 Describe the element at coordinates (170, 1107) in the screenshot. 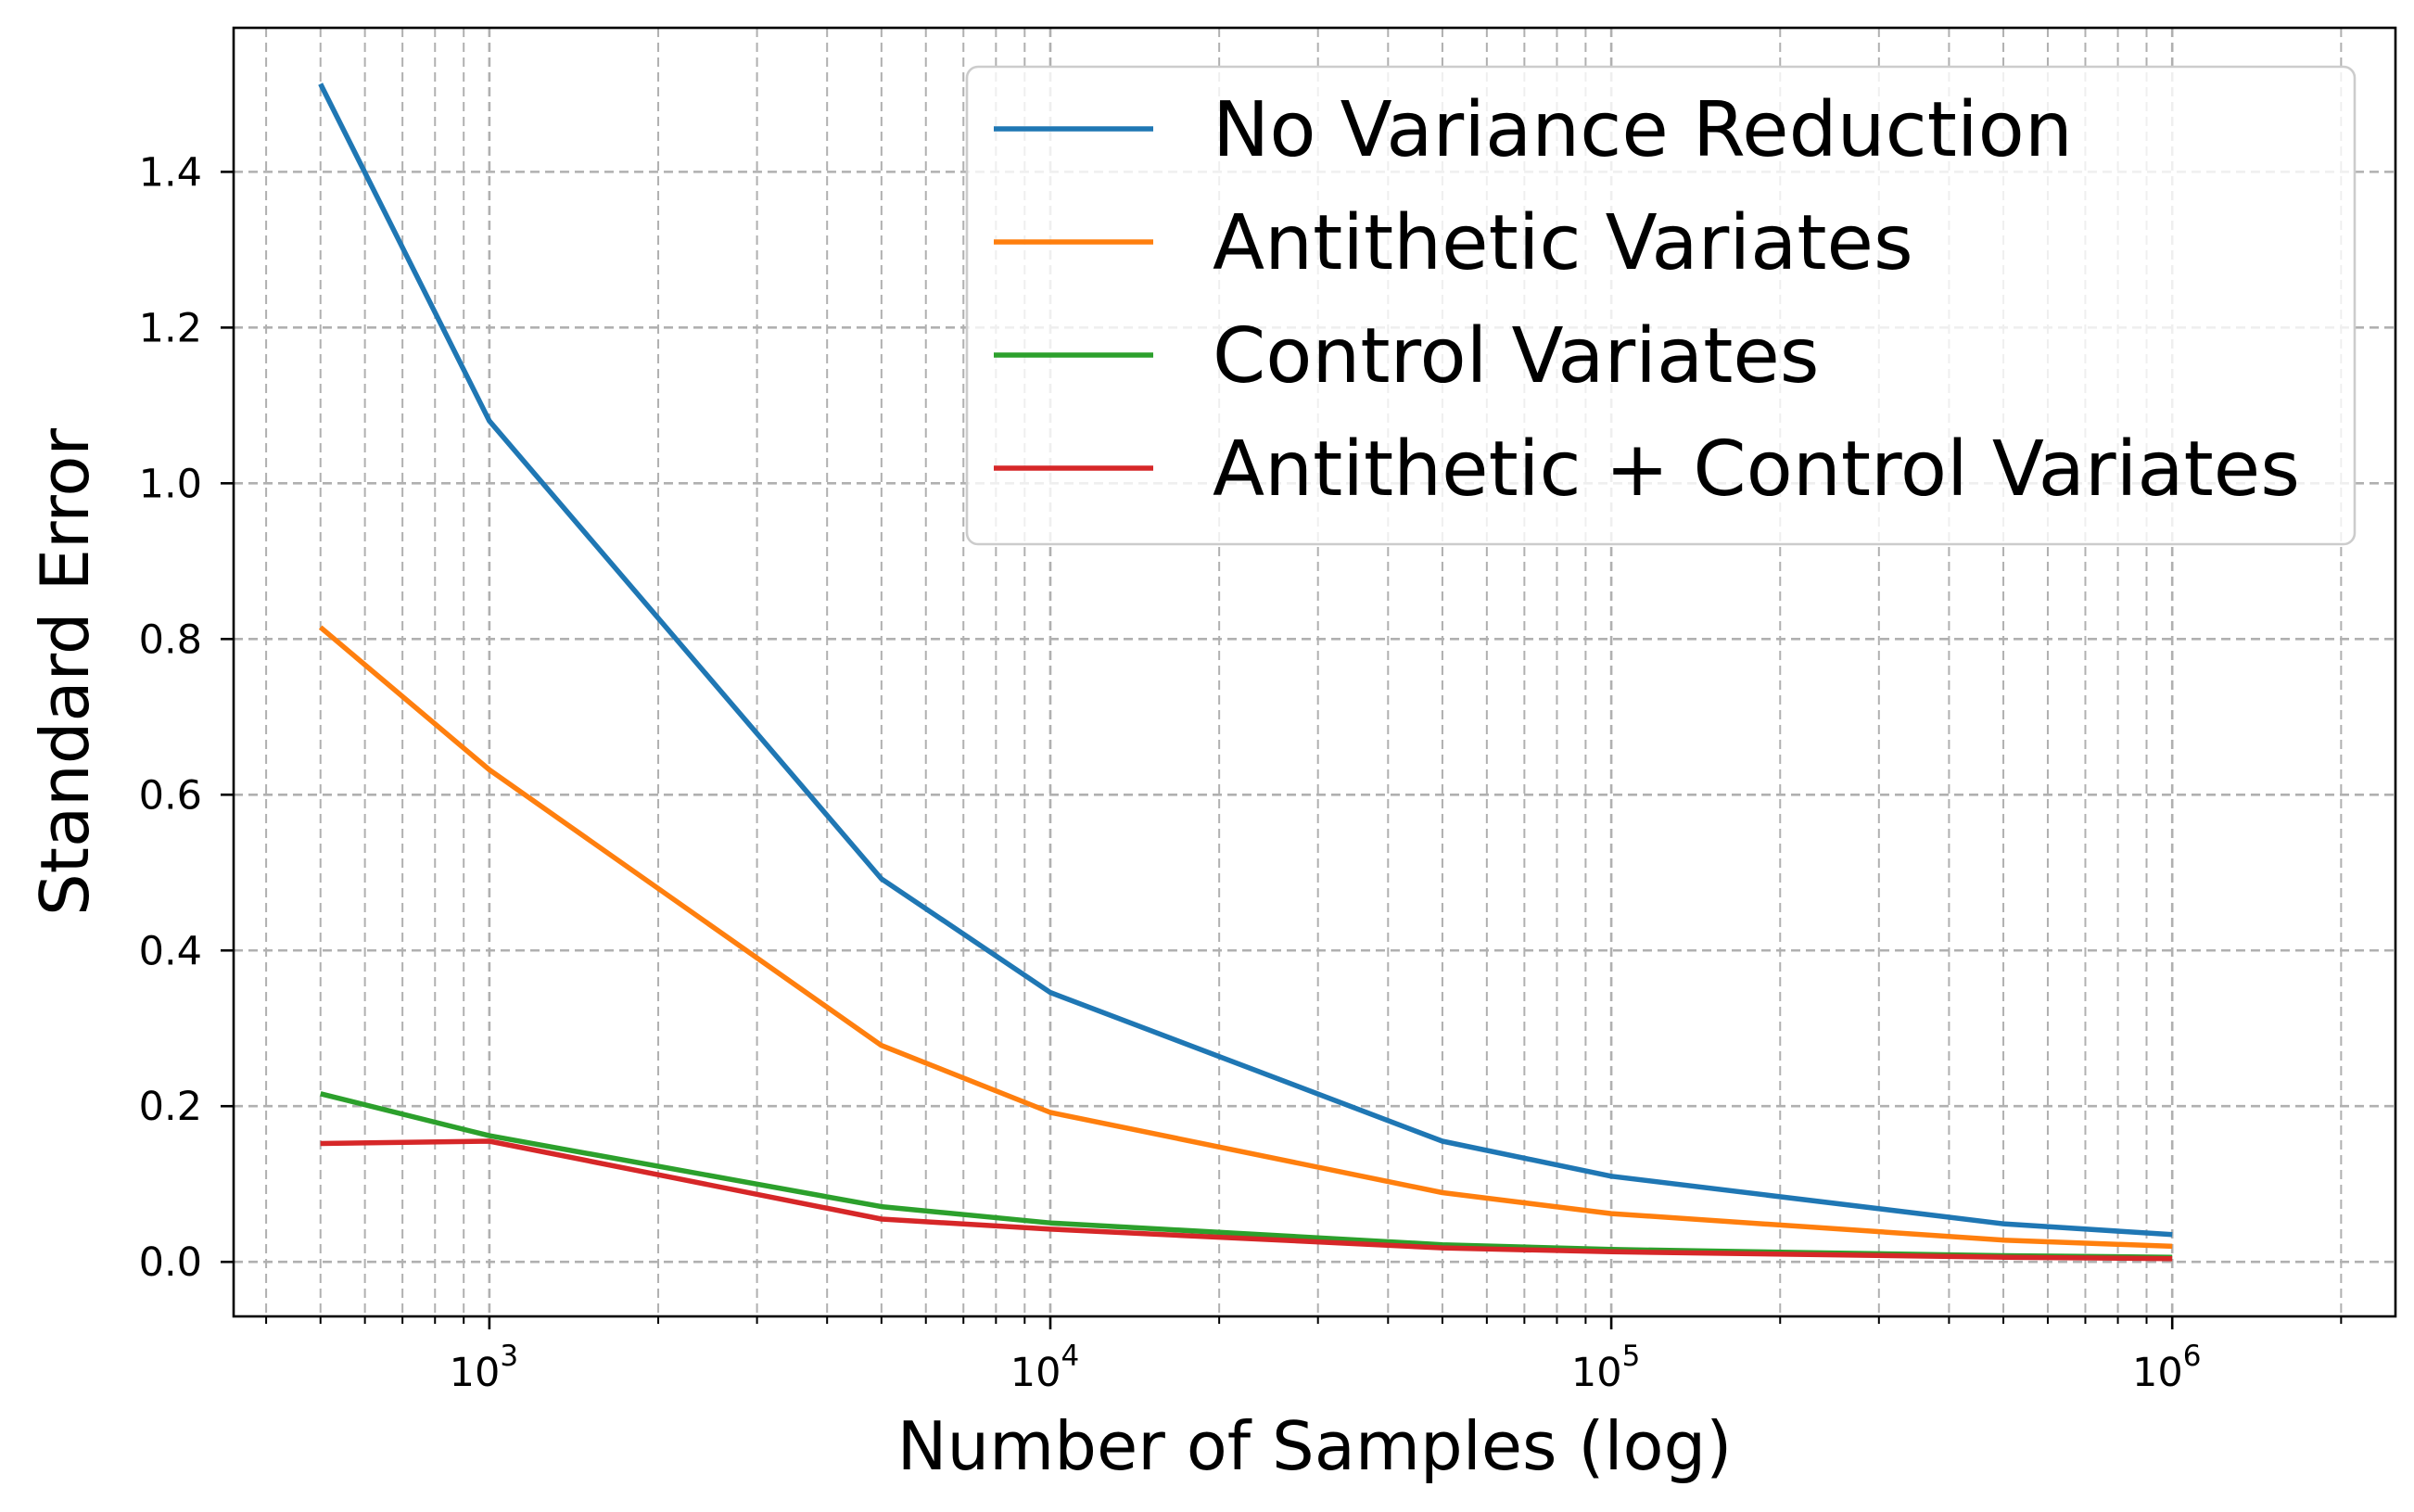

I see `y-tick-label: 0.2` at that location.